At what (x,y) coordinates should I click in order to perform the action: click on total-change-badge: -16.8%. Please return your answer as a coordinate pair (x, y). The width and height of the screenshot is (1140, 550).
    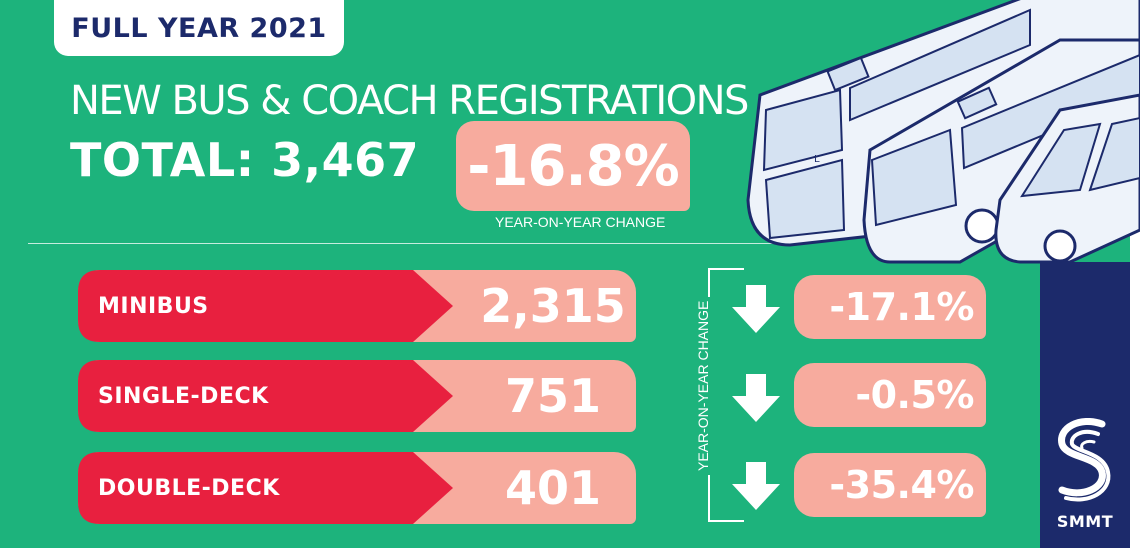
    Looking at the image, I should click on (573, 166).